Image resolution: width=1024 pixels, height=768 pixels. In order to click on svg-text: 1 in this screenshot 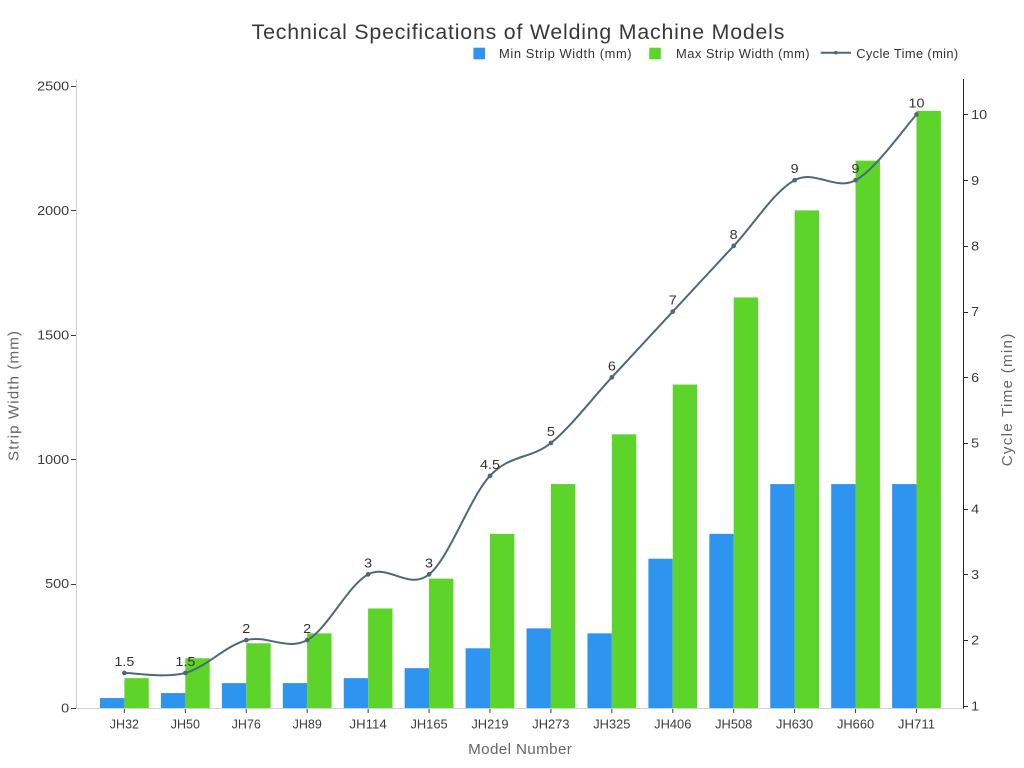, I will do `click(975, 705)`.